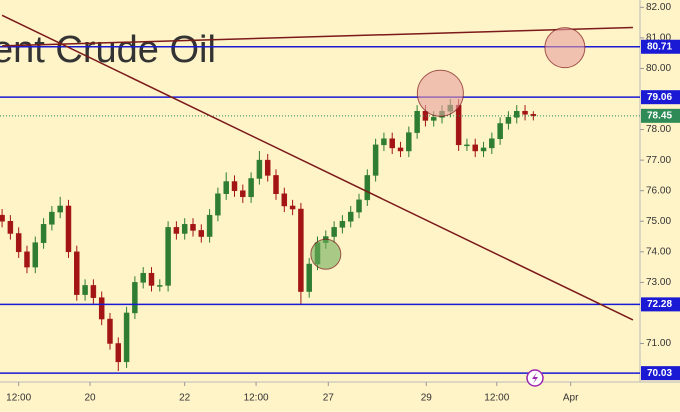 This screenshot has height=412, width=680. What do you see at coordinates (91, 398) in the screenshot?
I see `x-tick-label: 20` at bounding box center [91, 398].